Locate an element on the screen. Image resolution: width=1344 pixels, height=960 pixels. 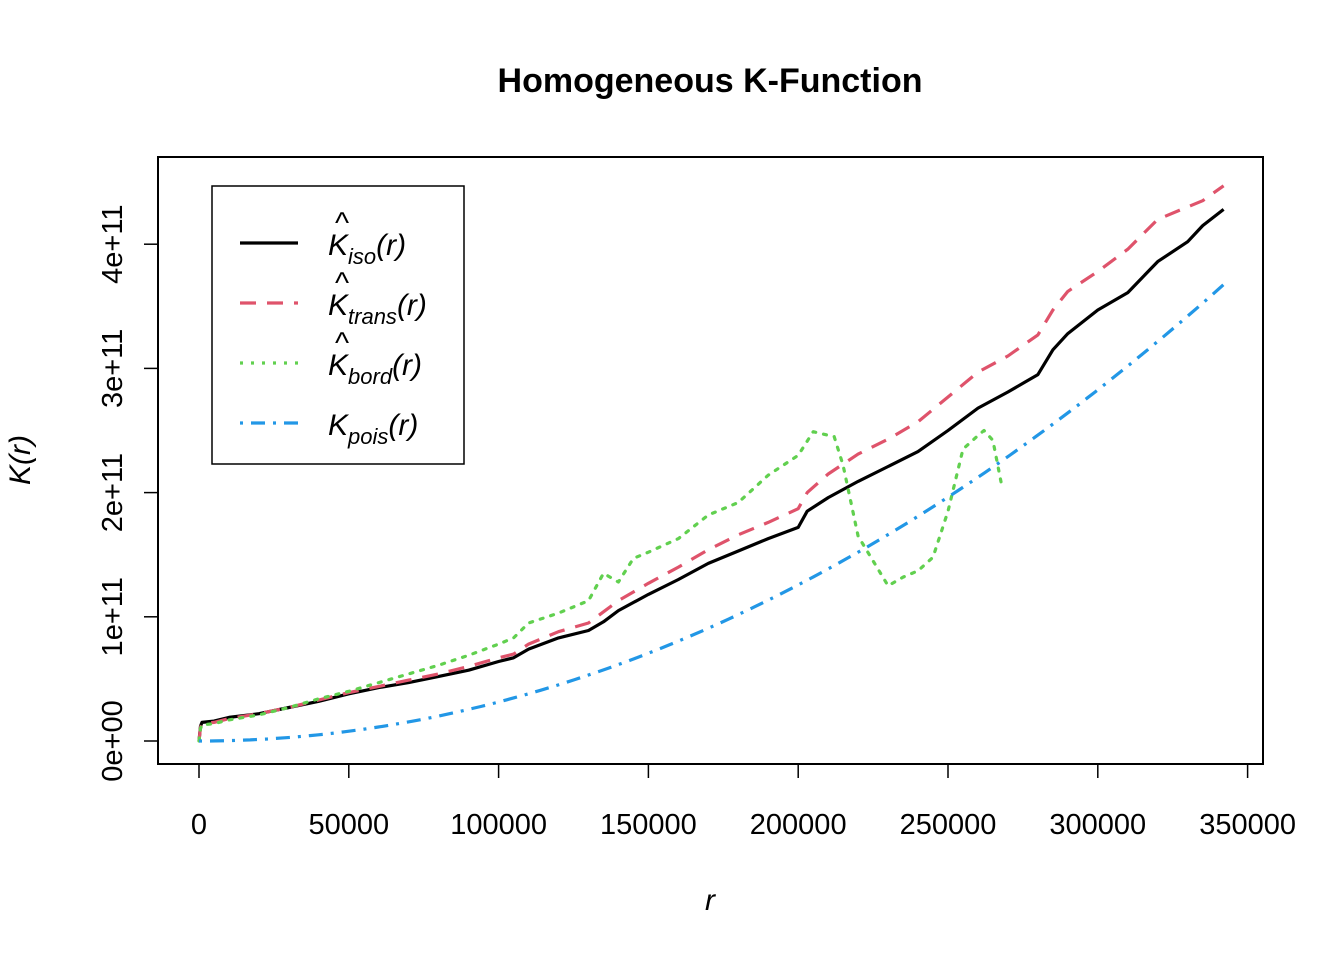
x-tick-label: 300000 is located at coordinates (1097, 825).